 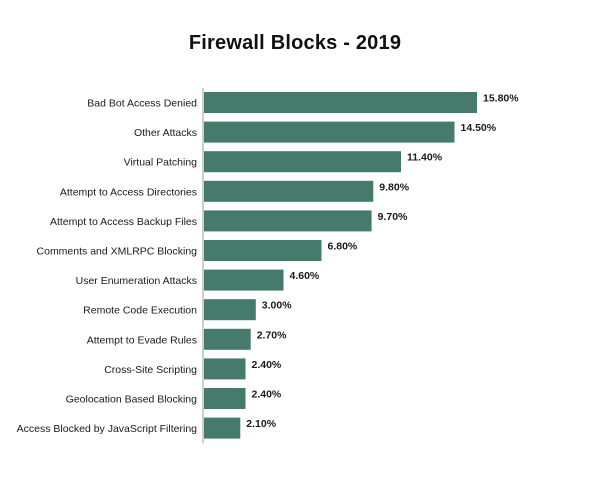 What do you see at coordinates (394, 187) in the screenshot?
I see `value-label: 9.80%` at bounding box center [394, 187].